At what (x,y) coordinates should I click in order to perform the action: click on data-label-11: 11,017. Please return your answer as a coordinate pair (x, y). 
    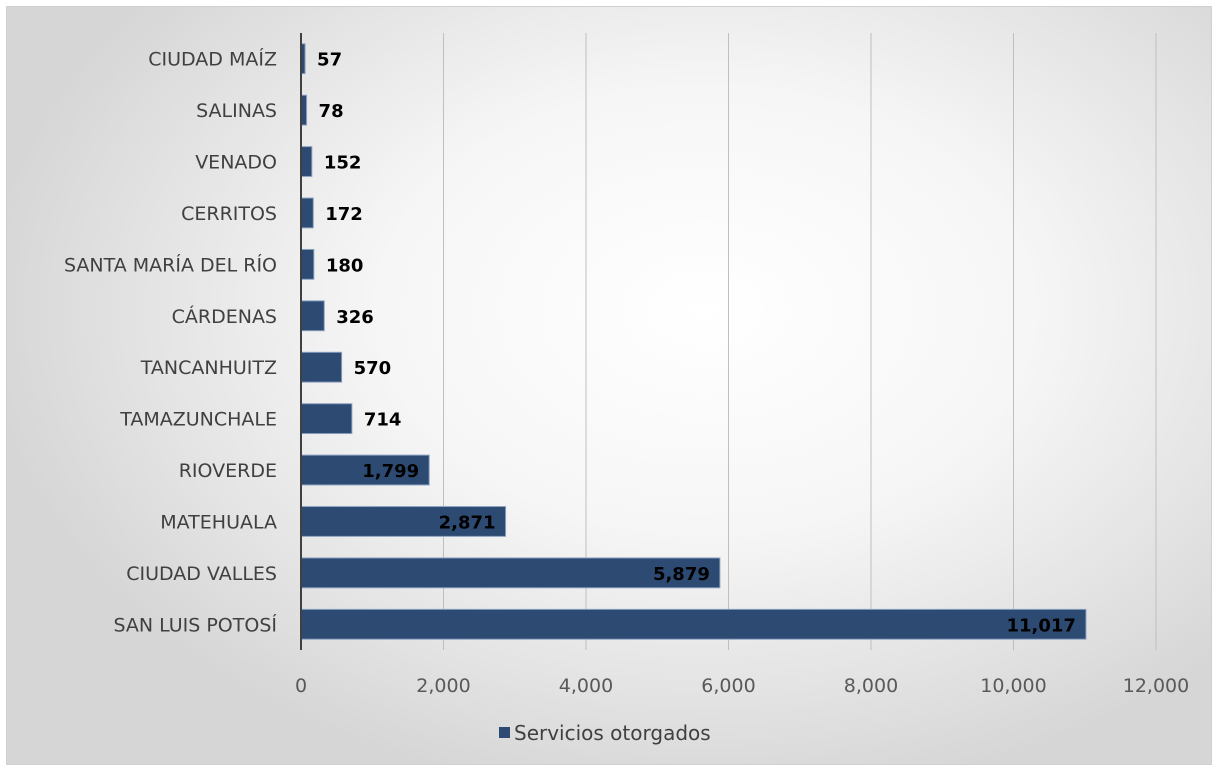
    Looking at the image, I should click on (1040, 625).